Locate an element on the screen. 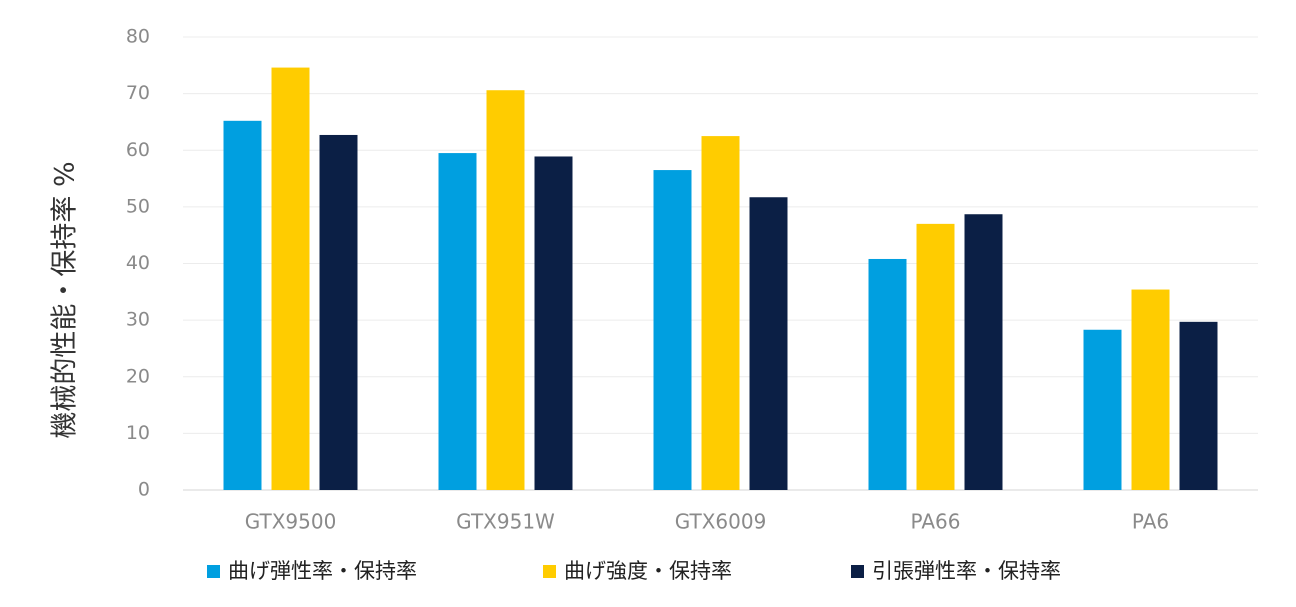 Image resolution: width=1296 pixels, height=607 pixels. legend-label: 引張弾性率・保持率 is located at coordinates (966, 571).